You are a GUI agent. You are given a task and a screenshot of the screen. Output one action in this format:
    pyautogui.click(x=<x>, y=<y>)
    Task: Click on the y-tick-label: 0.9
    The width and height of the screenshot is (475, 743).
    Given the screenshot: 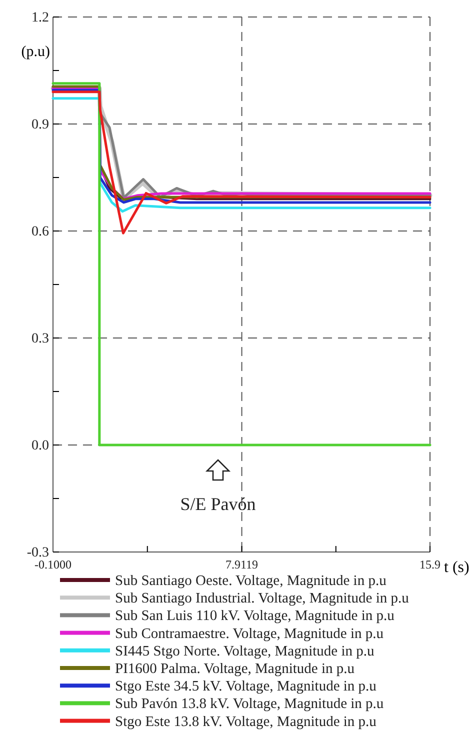 What is the action you would take?
    pyautogui.click(x=40, y=124)
    